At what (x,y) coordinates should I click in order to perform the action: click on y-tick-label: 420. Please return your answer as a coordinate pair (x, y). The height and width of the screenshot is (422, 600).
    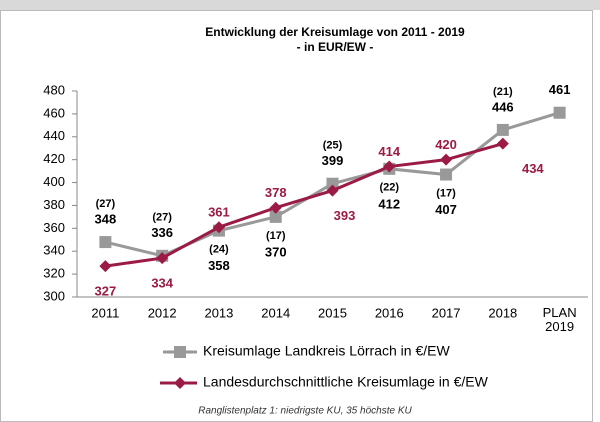
    Looking at the image, I should click on (54, 158).